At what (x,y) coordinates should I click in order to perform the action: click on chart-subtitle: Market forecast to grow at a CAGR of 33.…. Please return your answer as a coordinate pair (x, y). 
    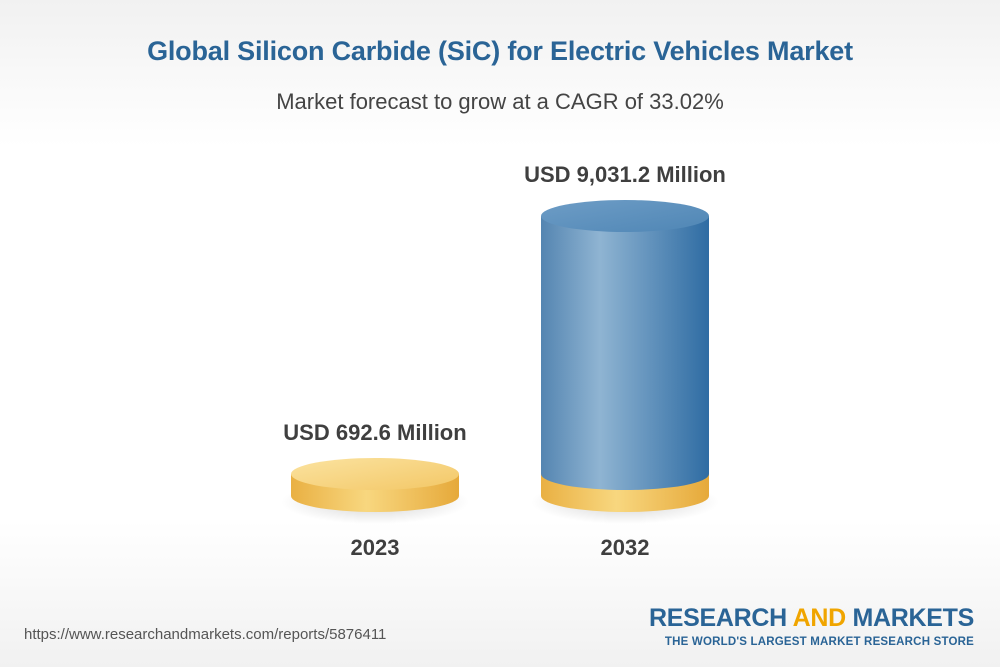
    Looking at the image, I should click on (500, 101).